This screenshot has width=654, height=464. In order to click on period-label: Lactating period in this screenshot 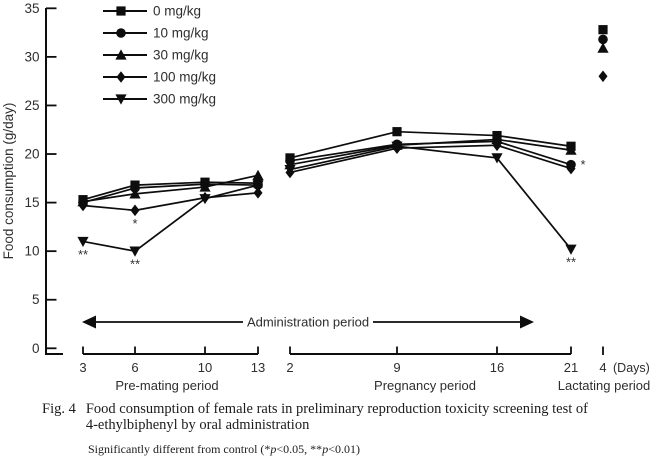, I will do `click(604, 385)`.